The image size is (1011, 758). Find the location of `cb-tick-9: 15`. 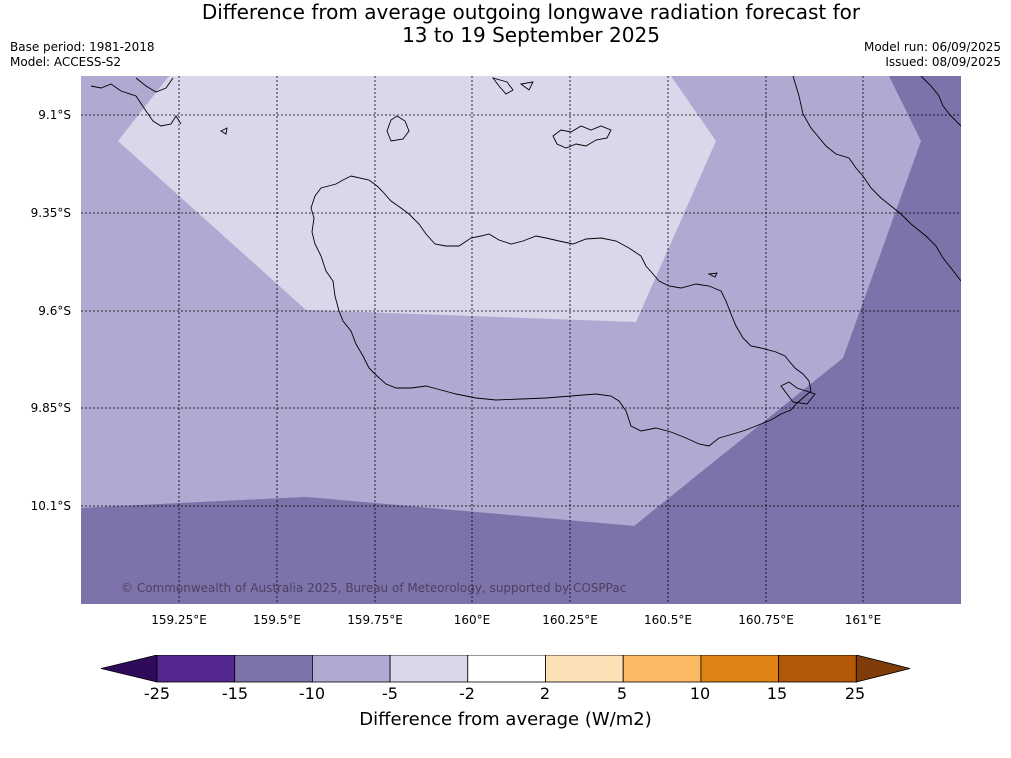

cb-tick-9: 15 is located at coordinates (777, 693).